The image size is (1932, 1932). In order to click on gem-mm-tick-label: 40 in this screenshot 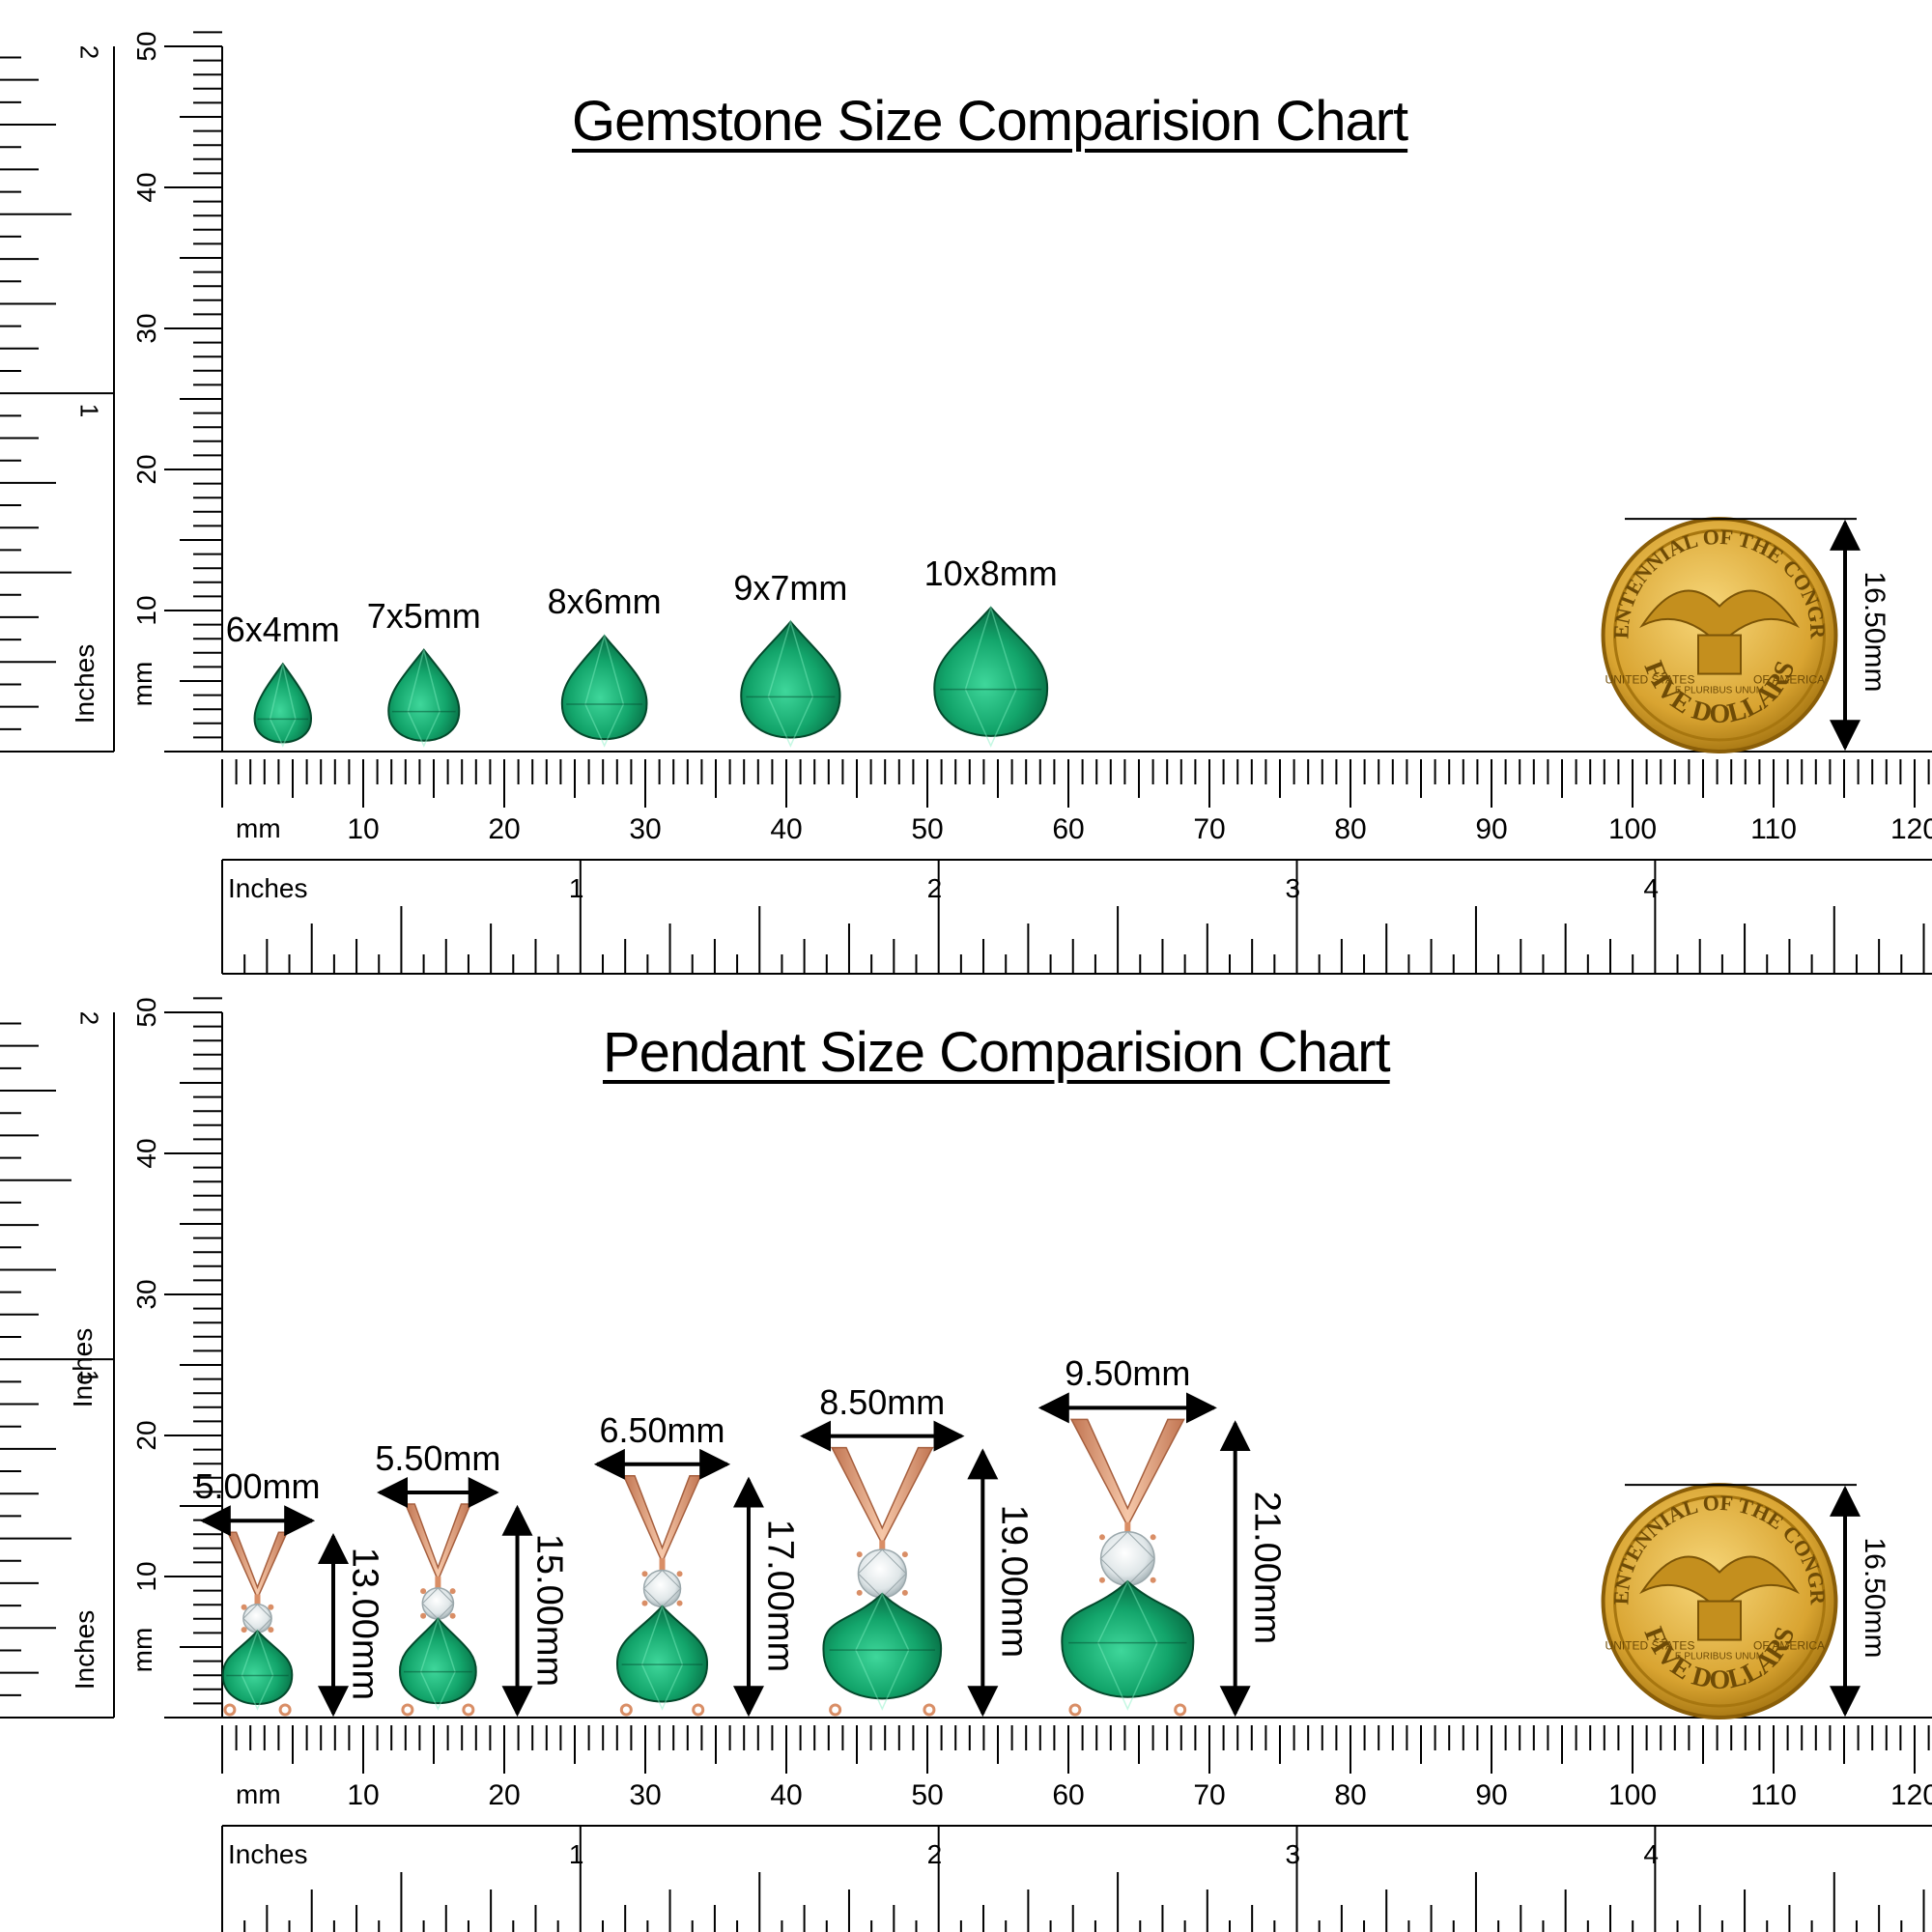, I will do `click(786, 829)`.